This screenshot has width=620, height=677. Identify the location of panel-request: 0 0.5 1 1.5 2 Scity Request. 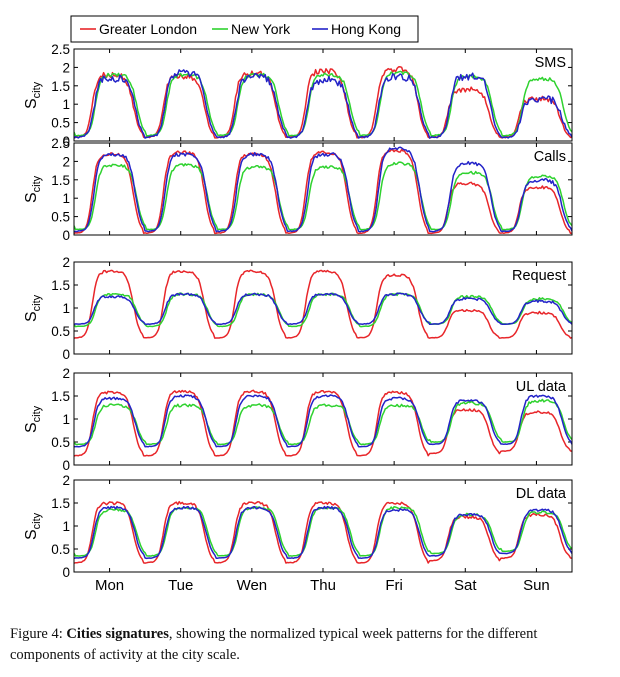
(298, 308).